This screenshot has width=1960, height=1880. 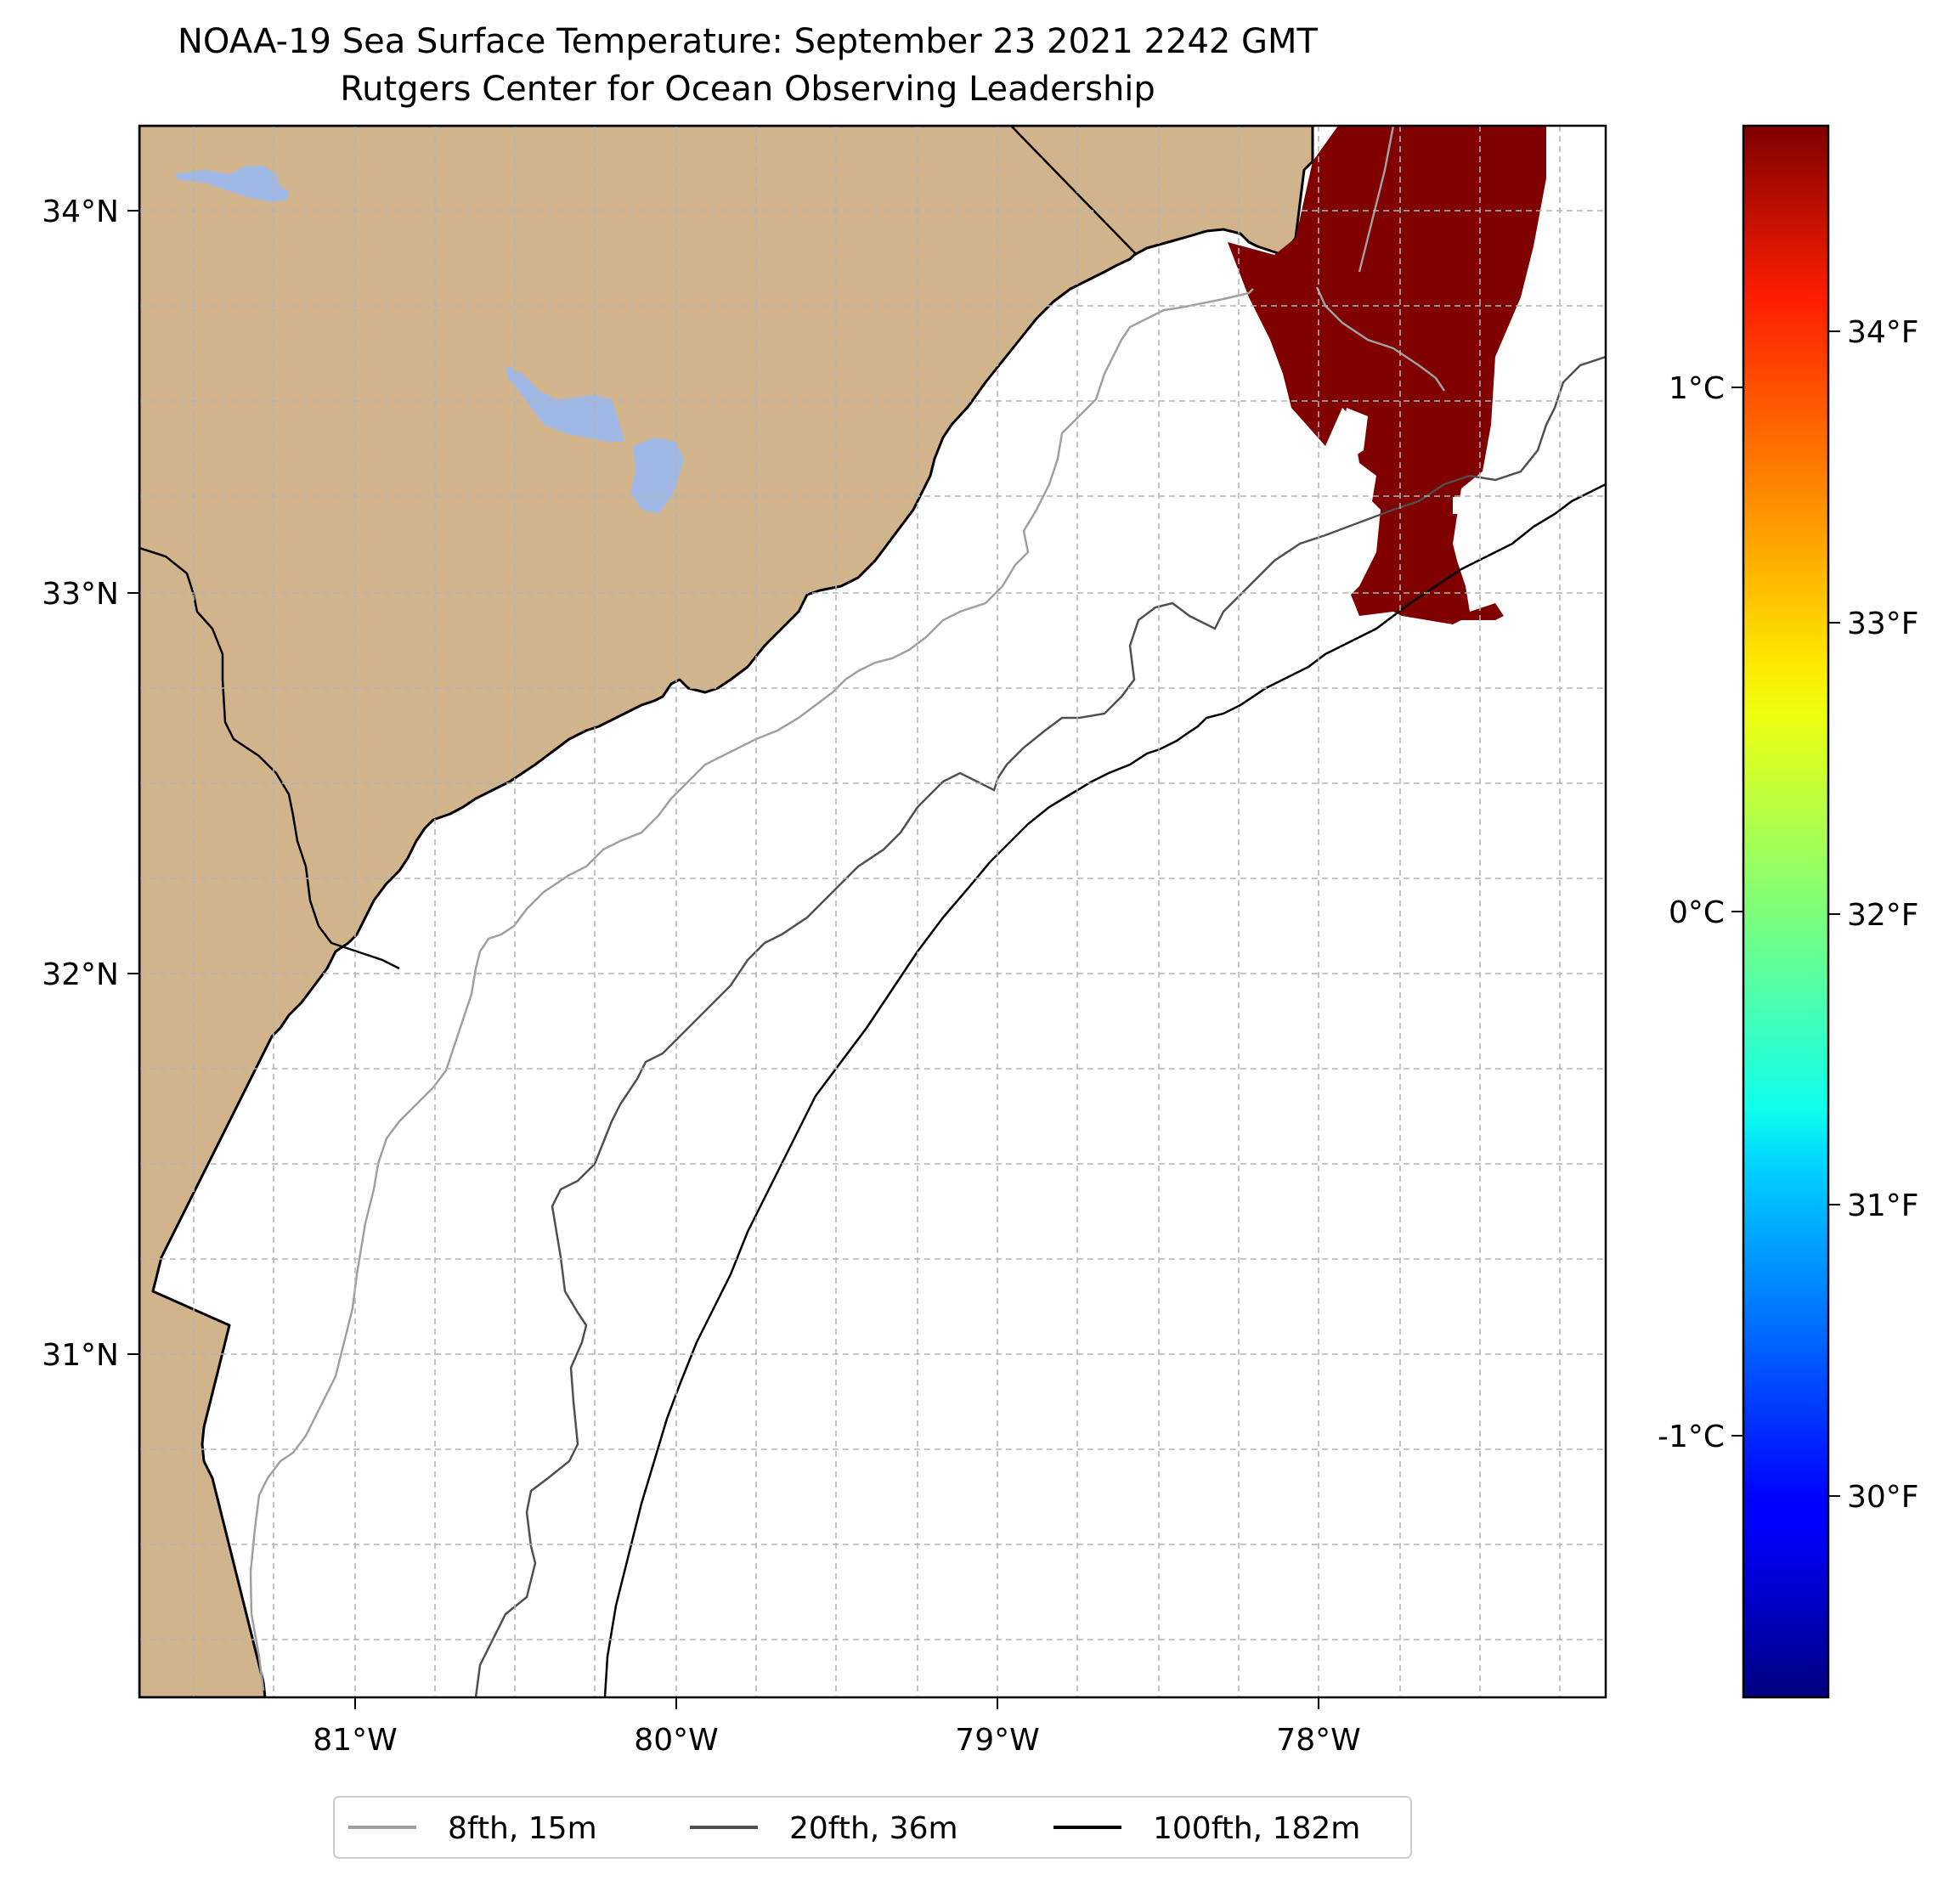 I want to click on colorbar-f-34: 34°F, so click(x=1883, y=332).